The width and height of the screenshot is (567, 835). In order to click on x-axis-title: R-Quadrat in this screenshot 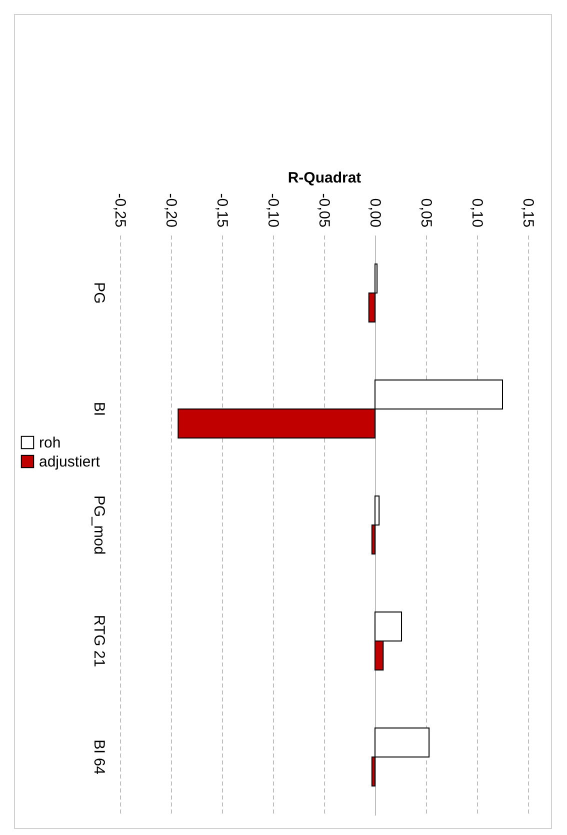, I will do `click(325, 177)`.